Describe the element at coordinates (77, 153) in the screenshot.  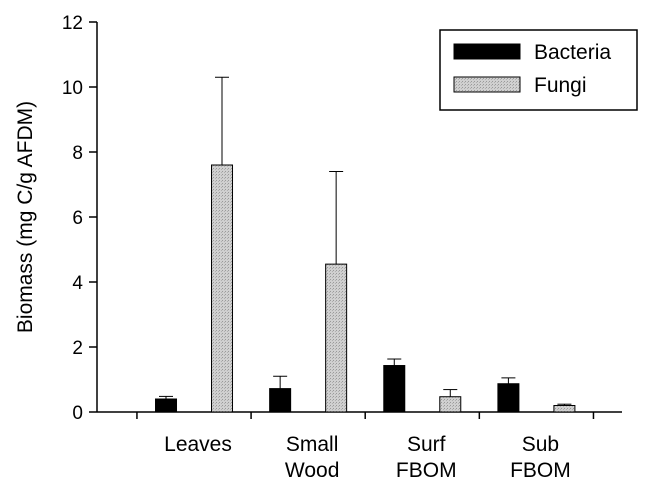
I see `y-tick-label: 8` at that location.